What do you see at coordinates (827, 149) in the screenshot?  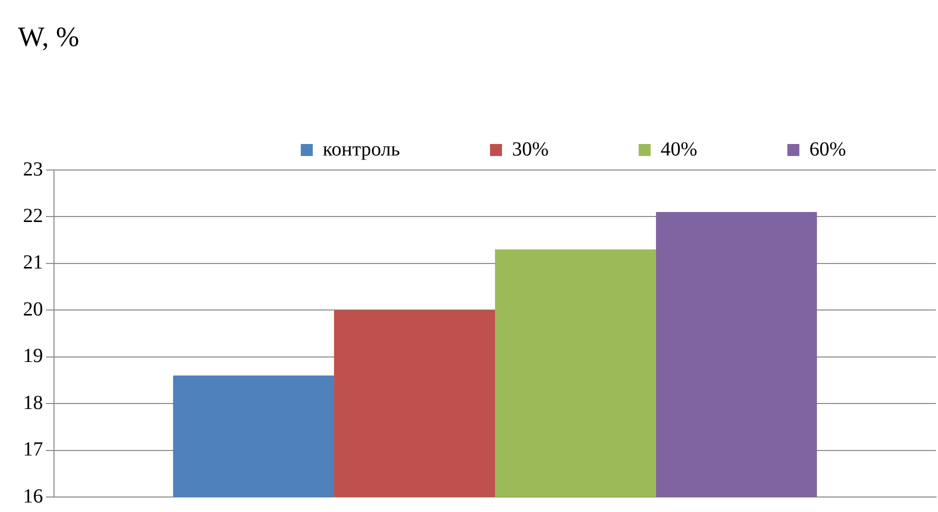 I see `legend-label: 60%` at bounding box center [827, 149].